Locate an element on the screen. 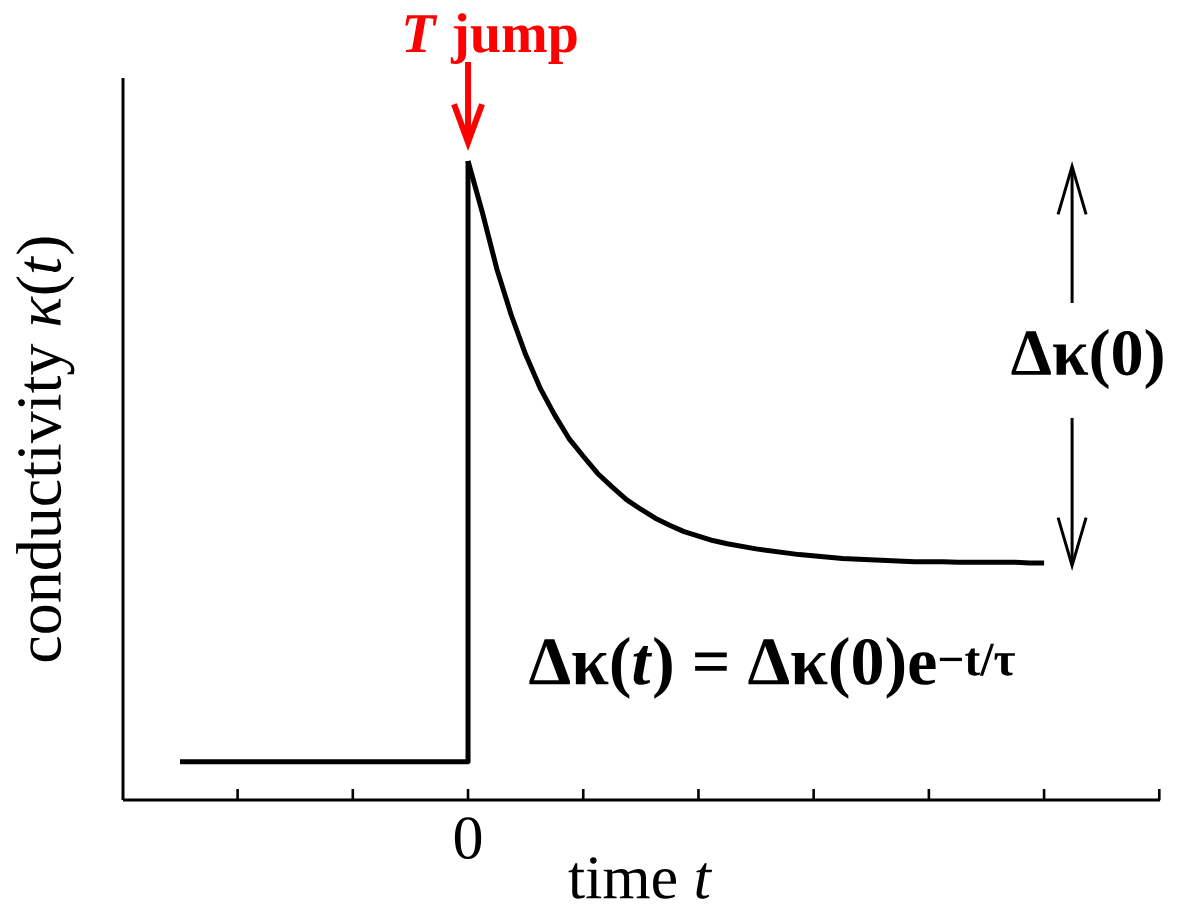 This screenshot has height=916, width=1179. x-axis-title: time t is located at coordinates (640, 878).